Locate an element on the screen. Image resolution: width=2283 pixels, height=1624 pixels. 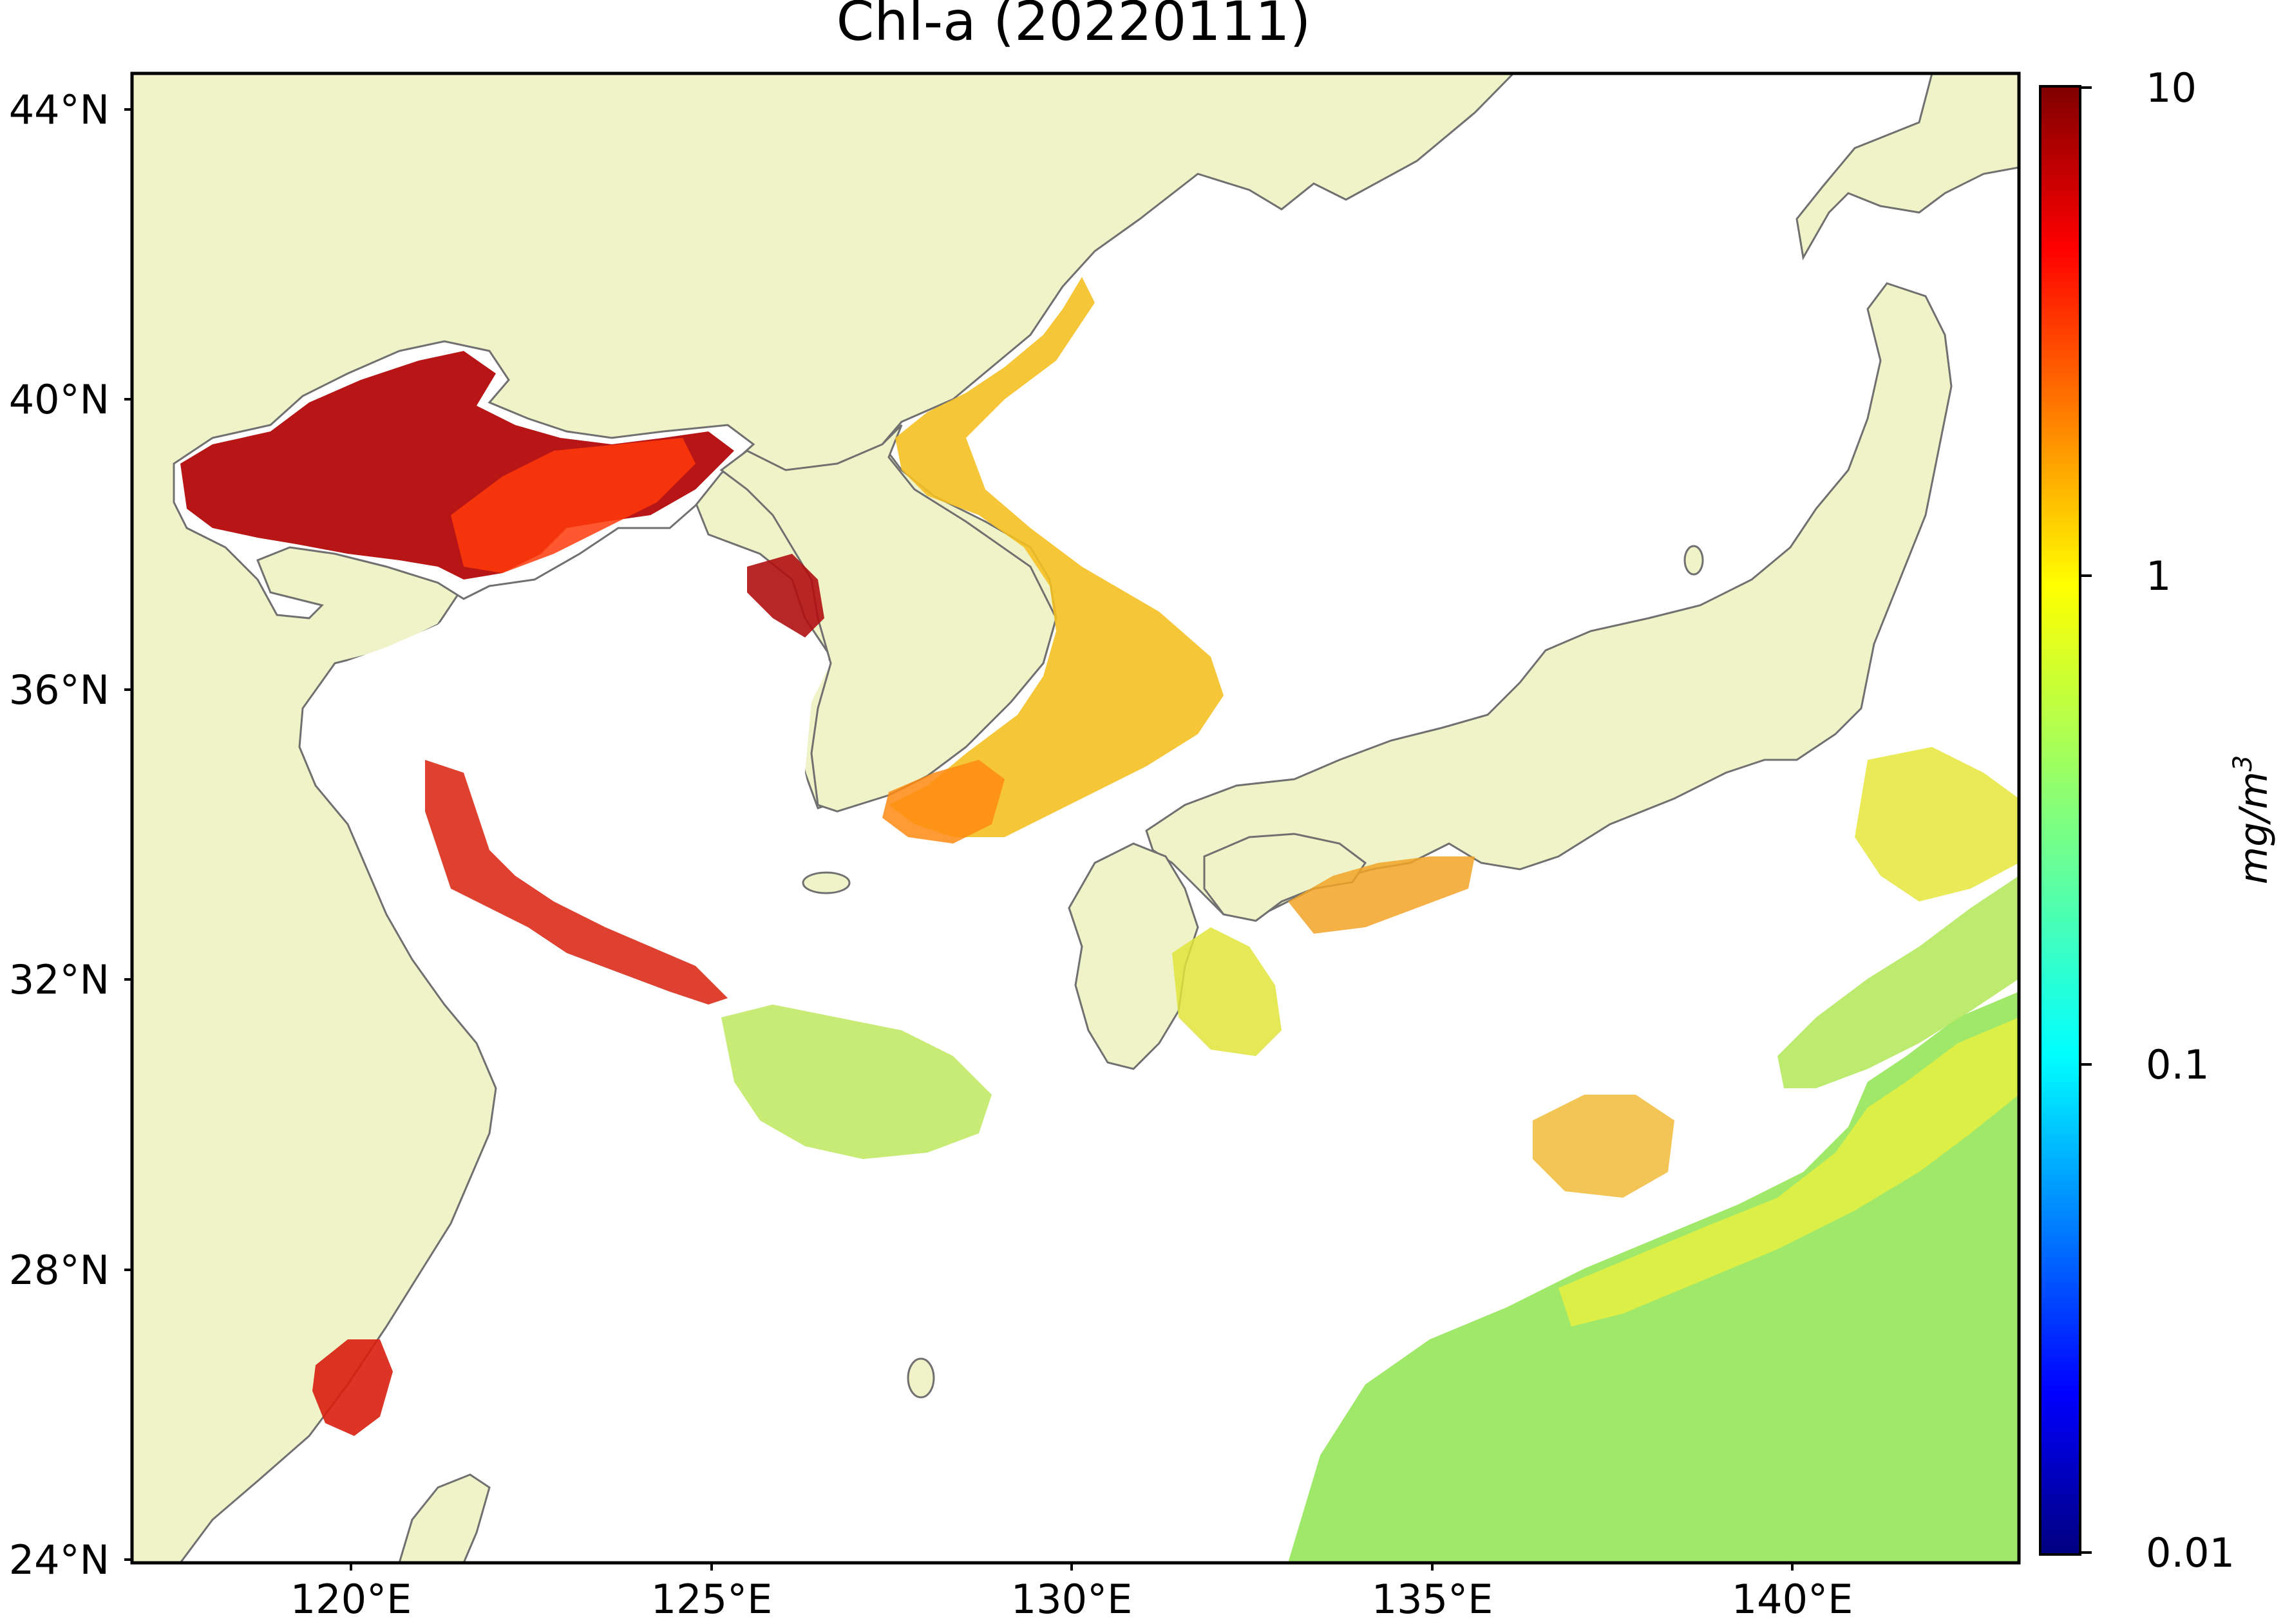
lon-label-120: 120°E is located at coordinates (351, 1600).